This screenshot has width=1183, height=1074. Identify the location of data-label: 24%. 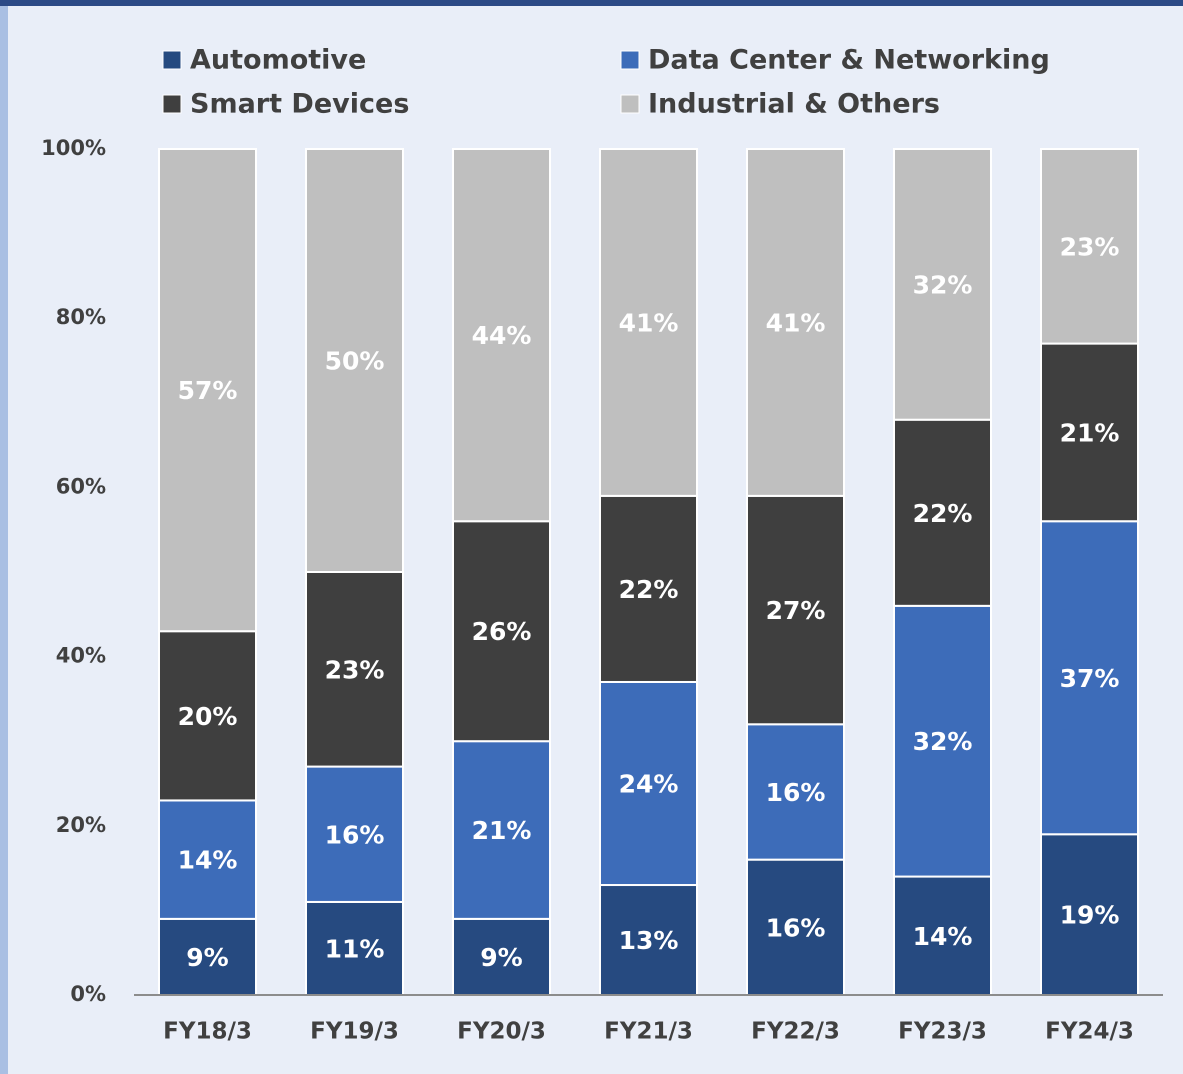
(649, 784).